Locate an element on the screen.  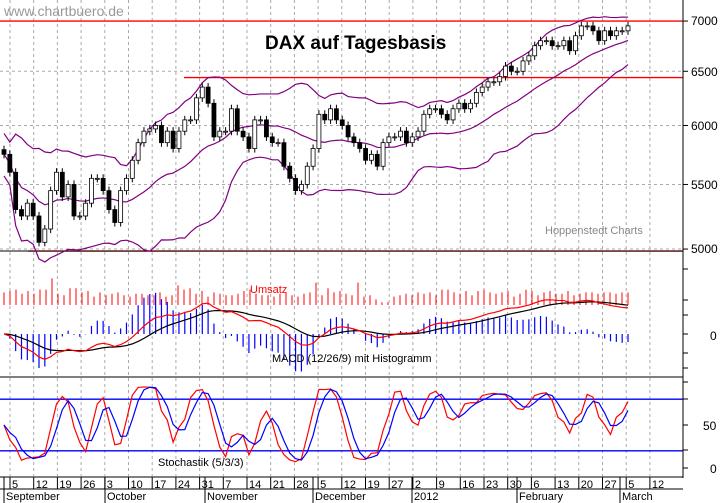
macd-line is located at coordinates (316, 329).